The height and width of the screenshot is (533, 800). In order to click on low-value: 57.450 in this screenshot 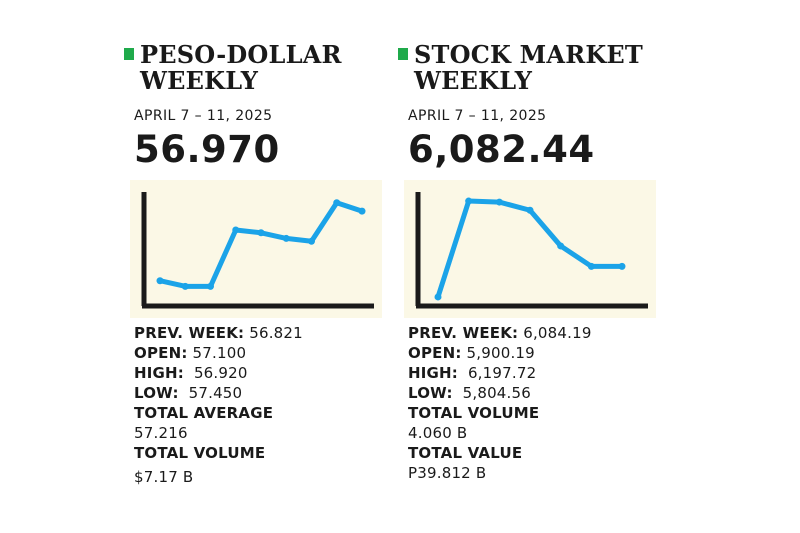, I will do `click(215, 393)`.